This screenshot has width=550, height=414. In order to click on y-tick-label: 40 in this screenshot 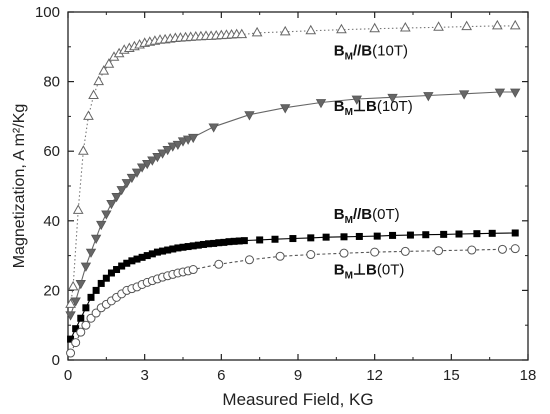, I will do `click(51, 221)`.